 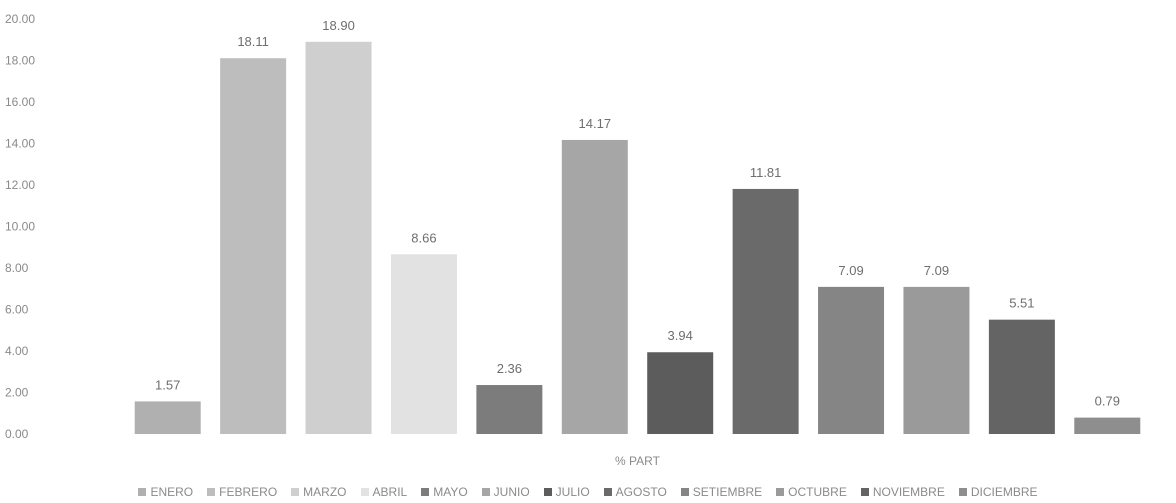 I want to click on legend-label: FEBRERO, so click(x=248, y=492).